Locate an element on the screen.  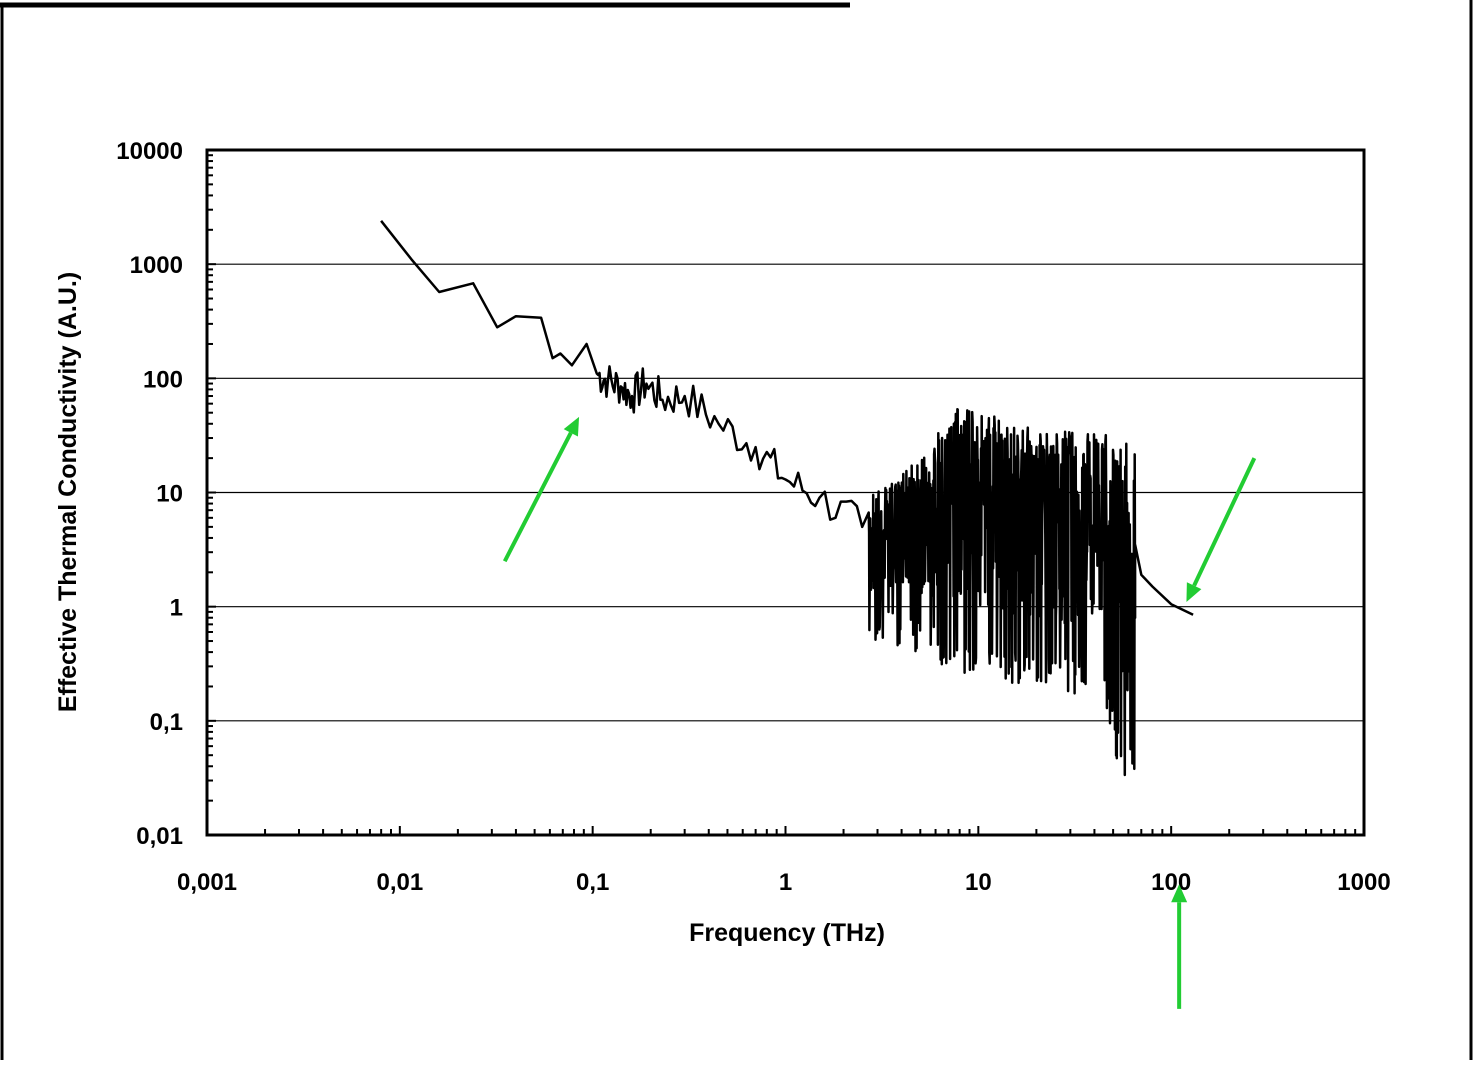
y-tick-label: 10000 is located at coordinates (149, 151).